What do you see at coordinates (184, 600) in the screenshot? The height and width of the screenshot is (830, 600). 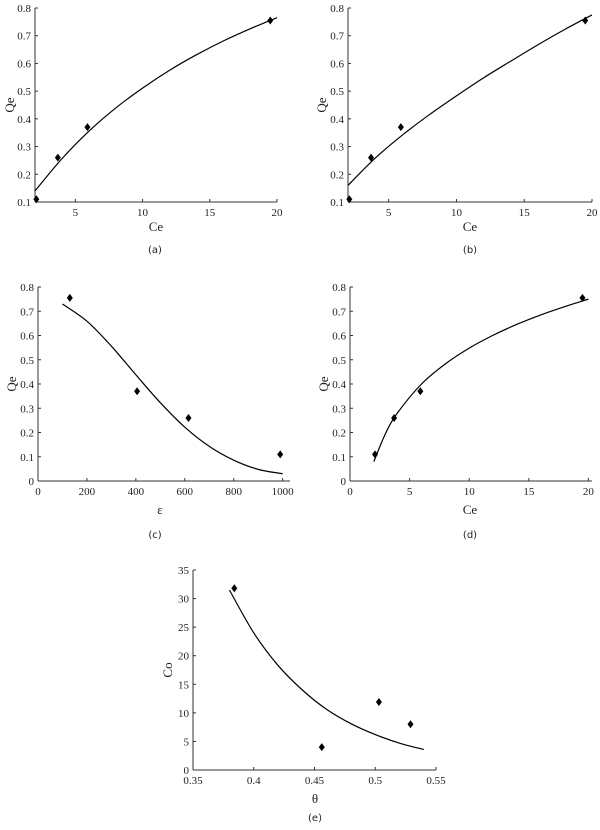 I see `y-tick-label: 30` at bounding box center [184, 600].